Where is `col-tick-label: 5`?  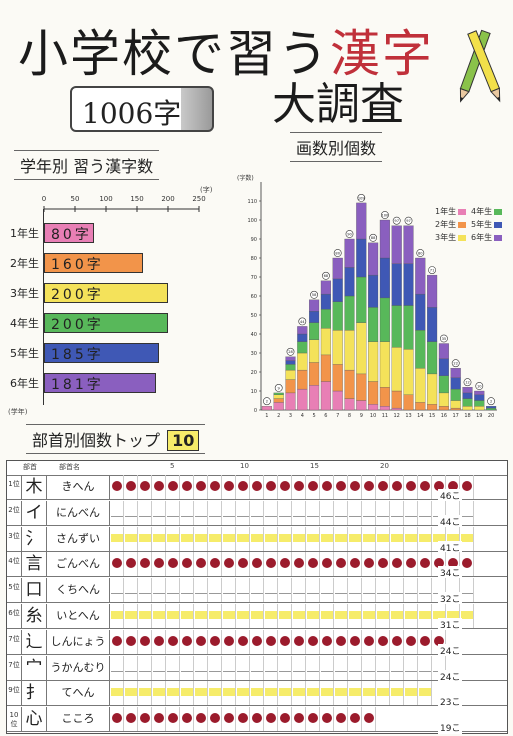
col-tick-label: 5 is located at coordinates (172, 466).